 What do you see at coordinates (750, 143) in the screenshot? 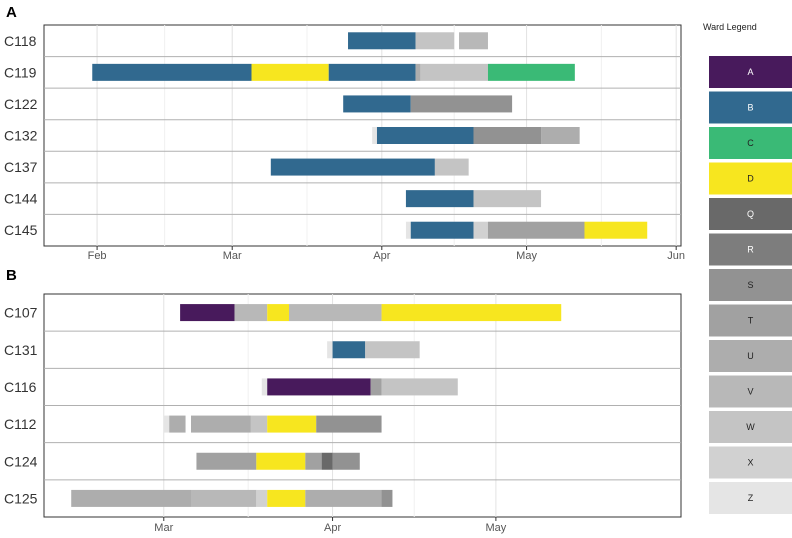
I see `legend-label: C` at bounding box center [750, 143].